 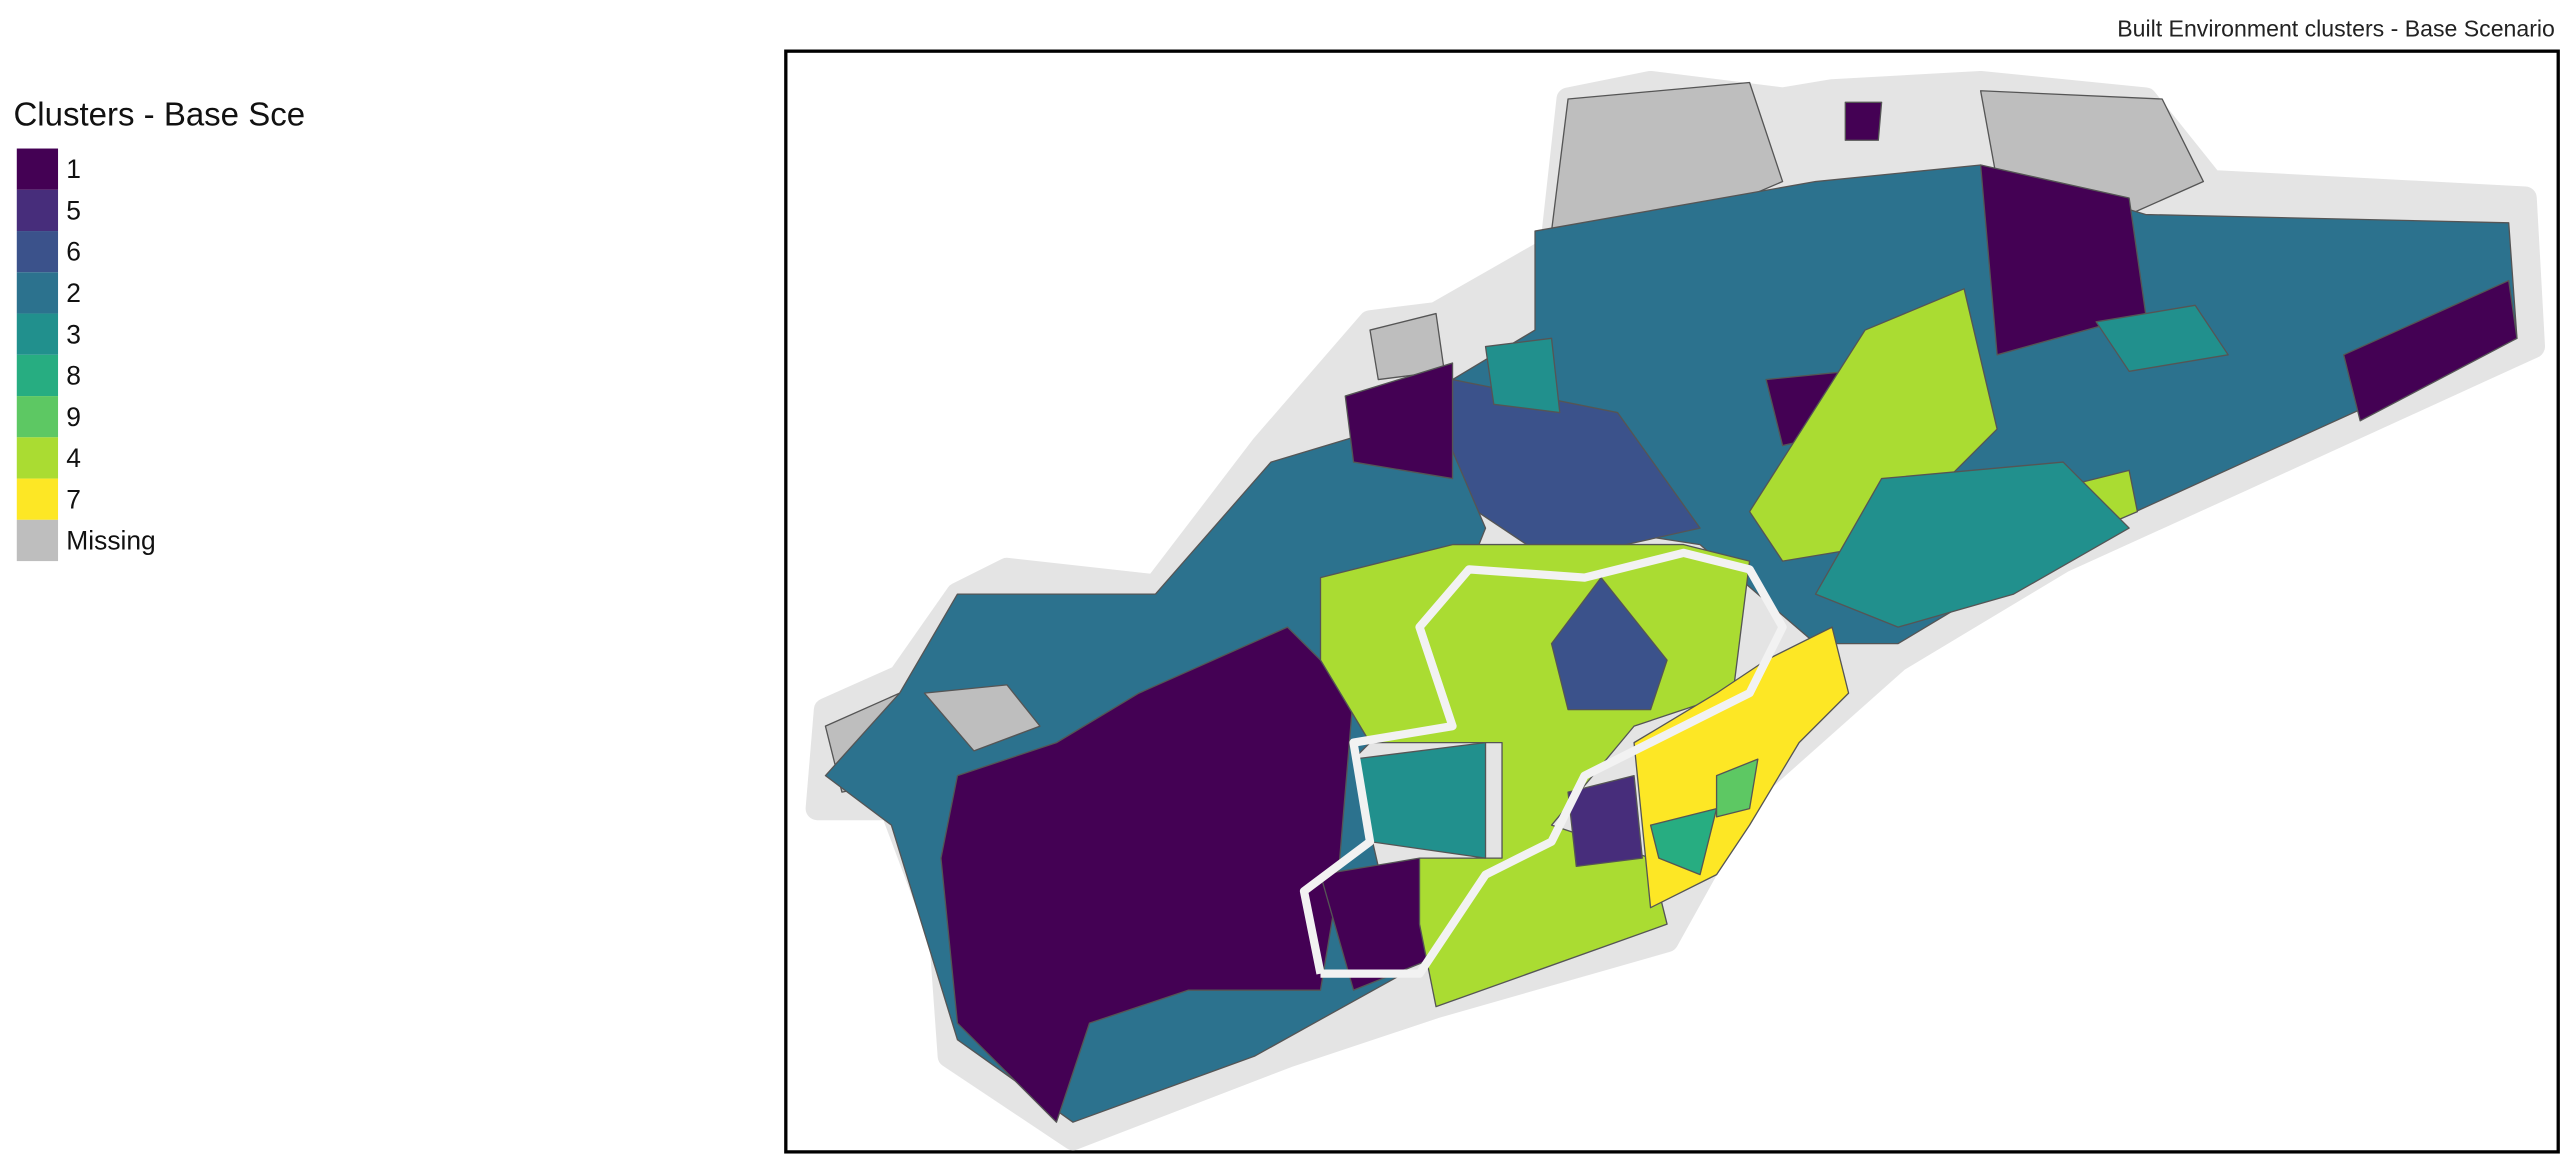 I want to click on legend-label: 2, so click(x=73, y=293).